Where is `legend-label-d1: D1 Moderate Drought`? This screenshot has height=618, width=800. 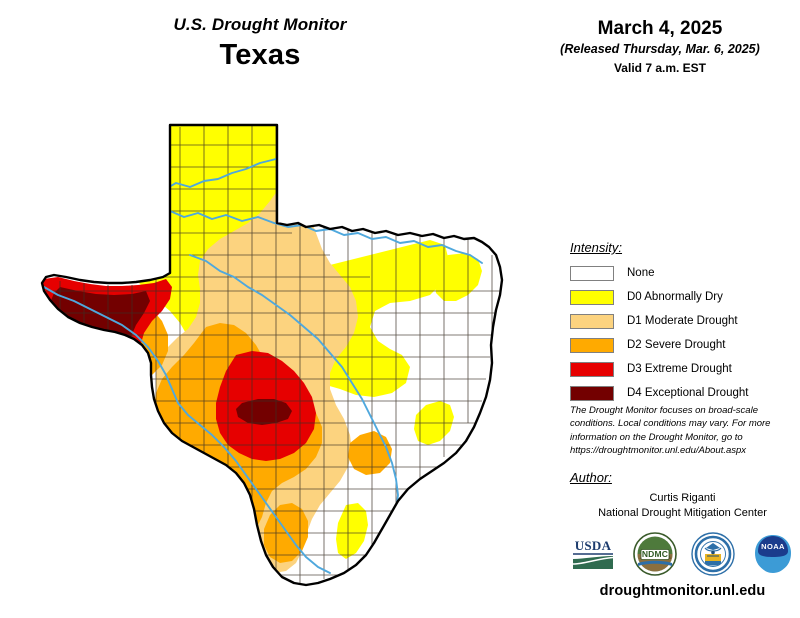
legend-label-d1: D1 Moderate Drought is located at coordinates (682, 321).